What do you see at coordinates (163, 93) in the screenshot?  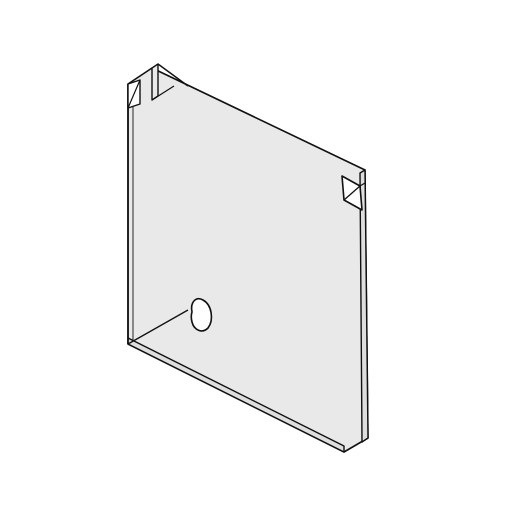 I see `tab-fold-line` at bounding box center [163, 93].